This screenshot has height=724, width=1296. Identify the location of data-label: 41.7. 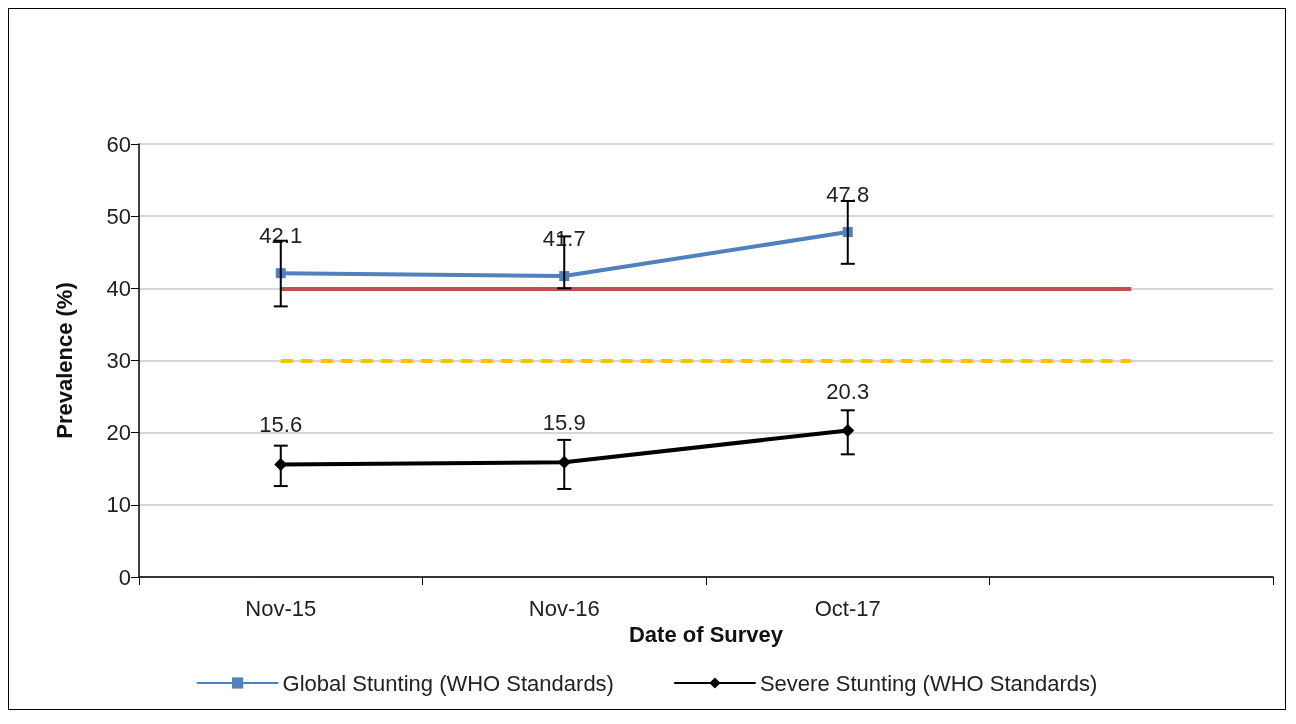
(564, 238).